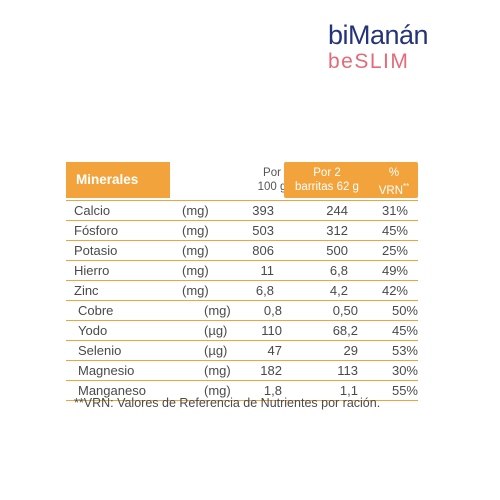 The image size is (500, 500). I want to click on value-per-100g: 6,8, so click(264, 290).